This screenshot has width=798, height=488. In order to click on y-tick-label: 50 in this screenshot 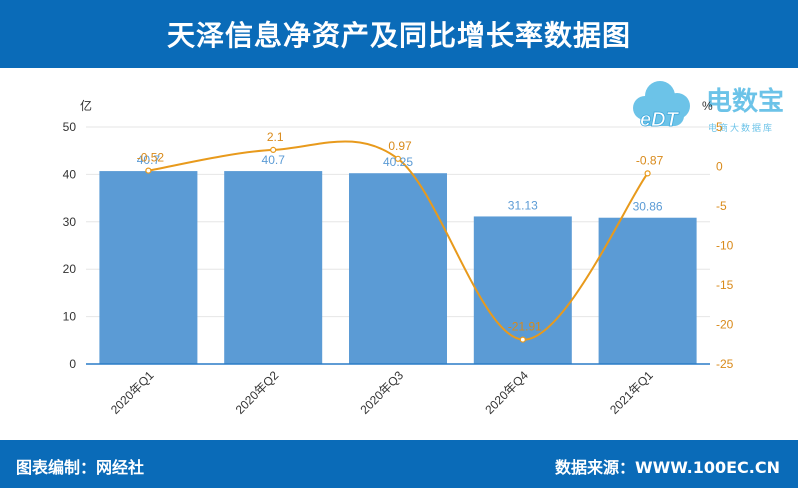, I will do `click(70, 127)`.